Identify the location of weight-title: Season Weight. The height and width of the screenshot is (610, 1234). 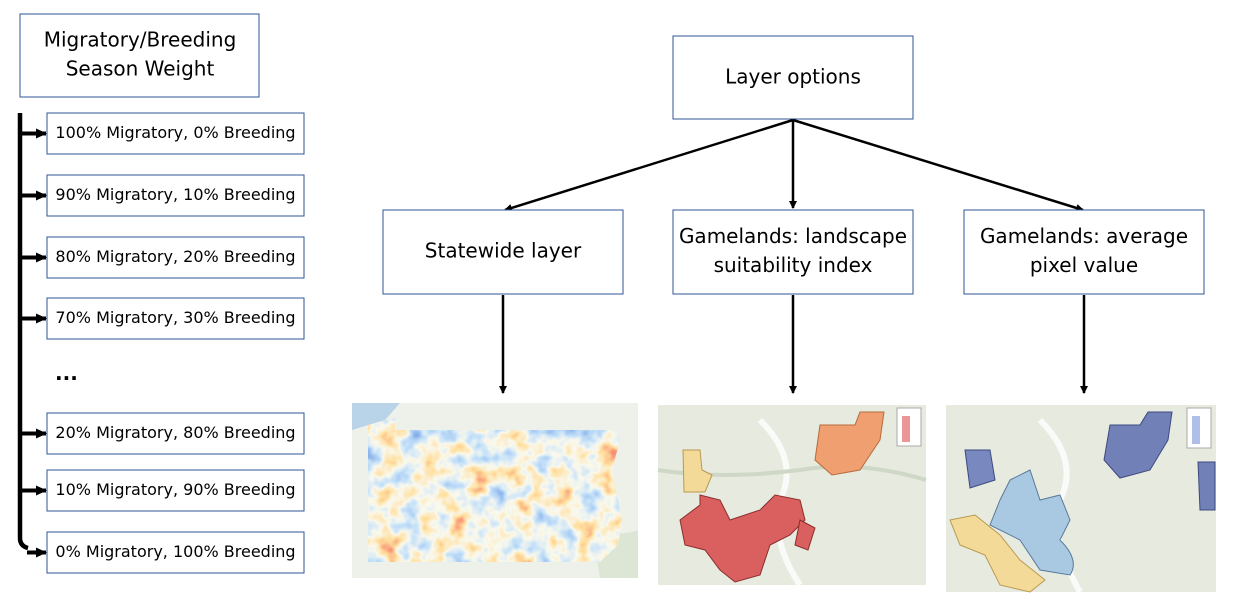
(140, 69).